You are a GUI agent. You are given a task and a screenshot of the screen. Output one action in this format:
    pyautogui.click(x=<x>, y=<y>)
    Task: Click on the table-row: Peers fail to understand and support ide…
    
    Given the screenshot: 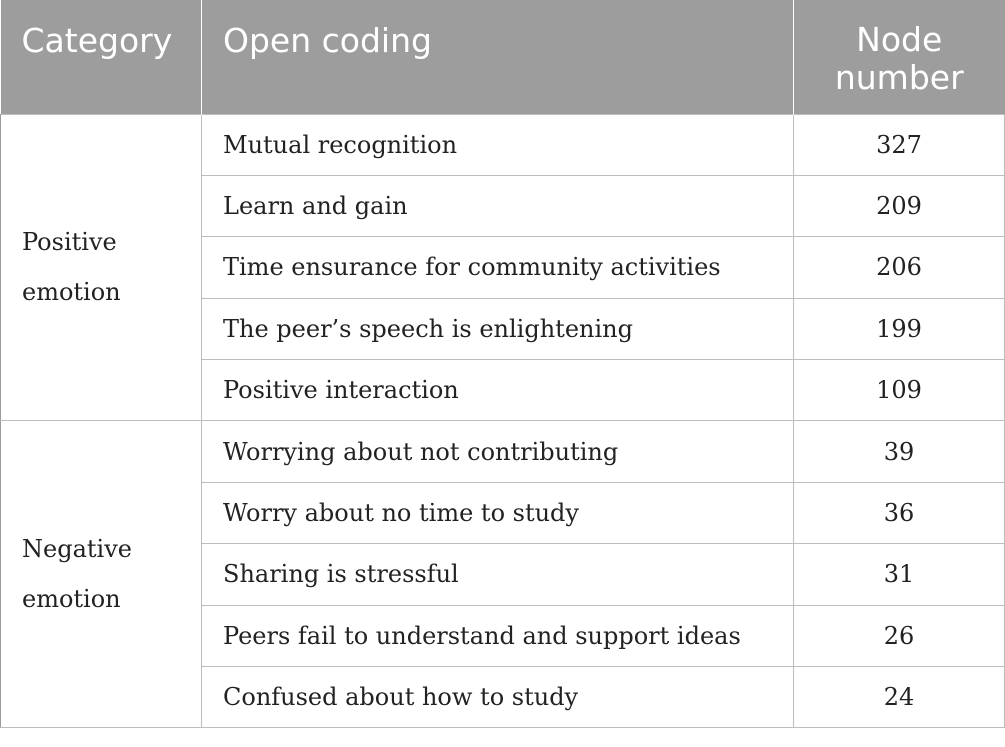 What is the action you would take?
    pyautogui.click(x=503, y=636)
    